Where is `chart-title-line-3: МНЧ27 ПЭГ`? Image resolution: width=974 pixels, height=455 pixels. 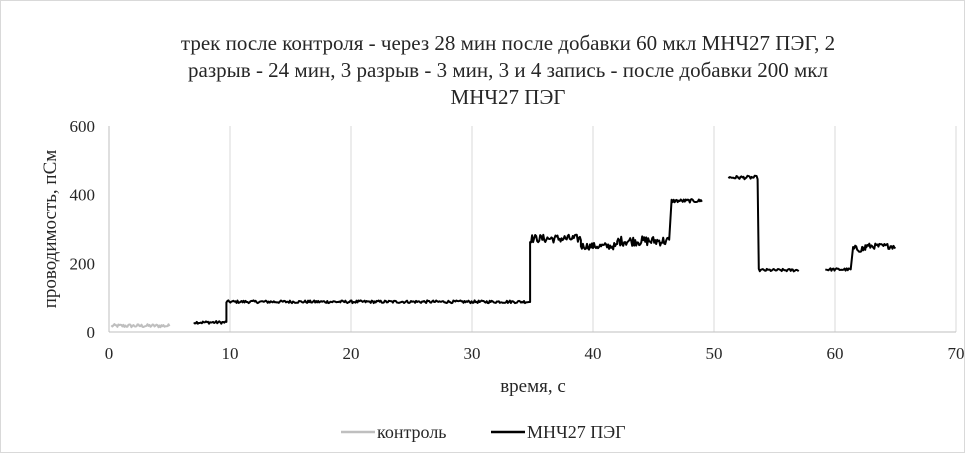
chart-title-line-3: МНЧ27 ПЭГ is located at coordinates (508, 97).